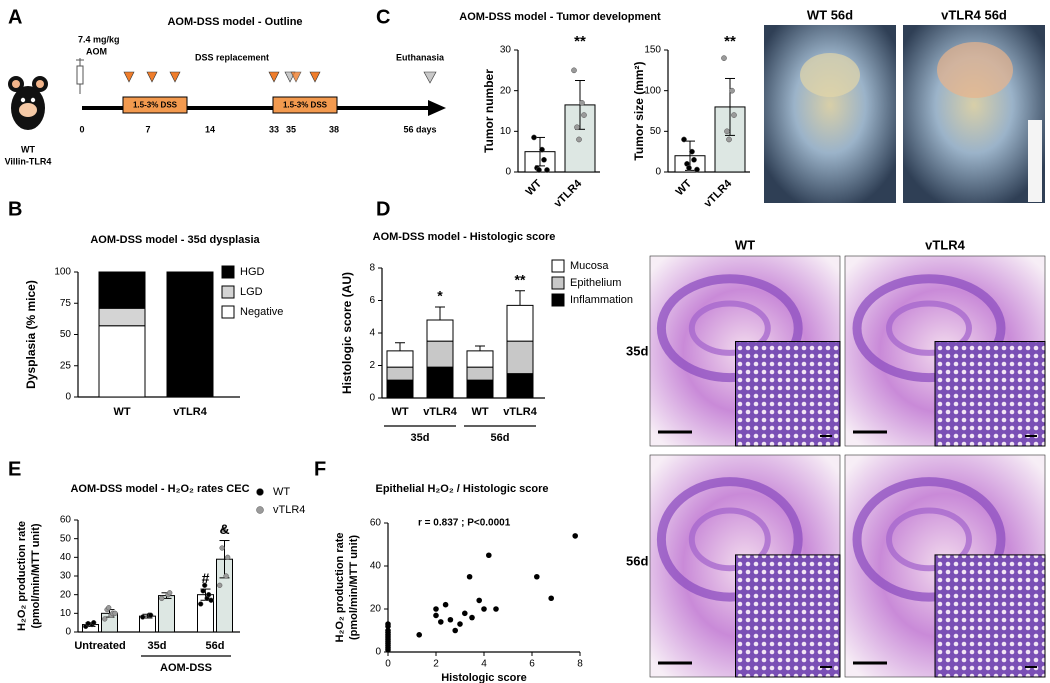 This screenshot has width=1050, height=683. What do you see at coordinates (334, 129) in the screenshot?
I see `day-label: 38` at bounding box center [334, 129].